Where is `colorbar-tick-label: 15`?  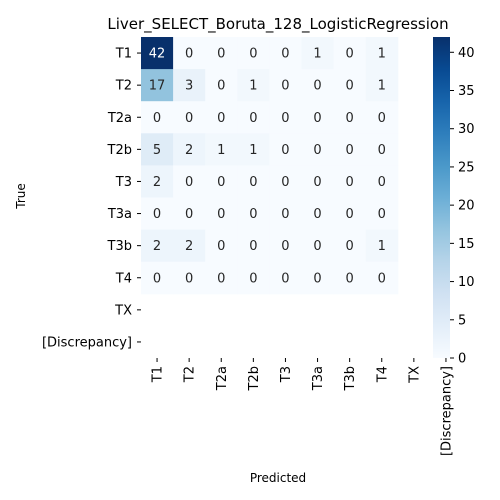
colorbar-tick-label: 15 is located at coordinates (466, 244).